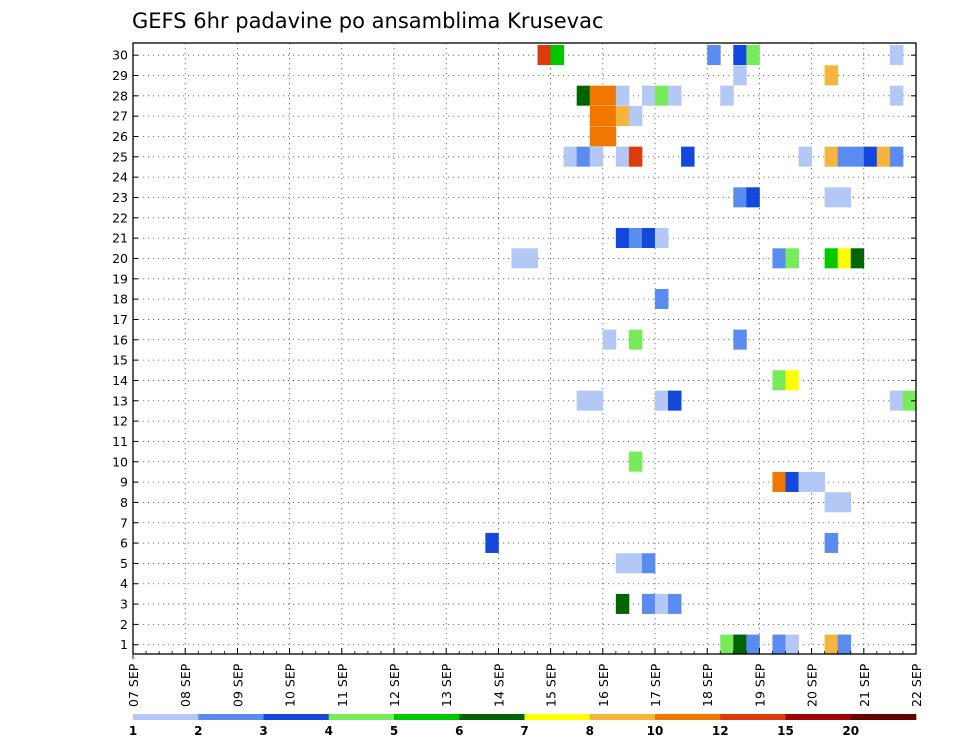  Describe the element at coordinates (120, 136) in the screenshot. I see `y-tick-label: 26` at that location.